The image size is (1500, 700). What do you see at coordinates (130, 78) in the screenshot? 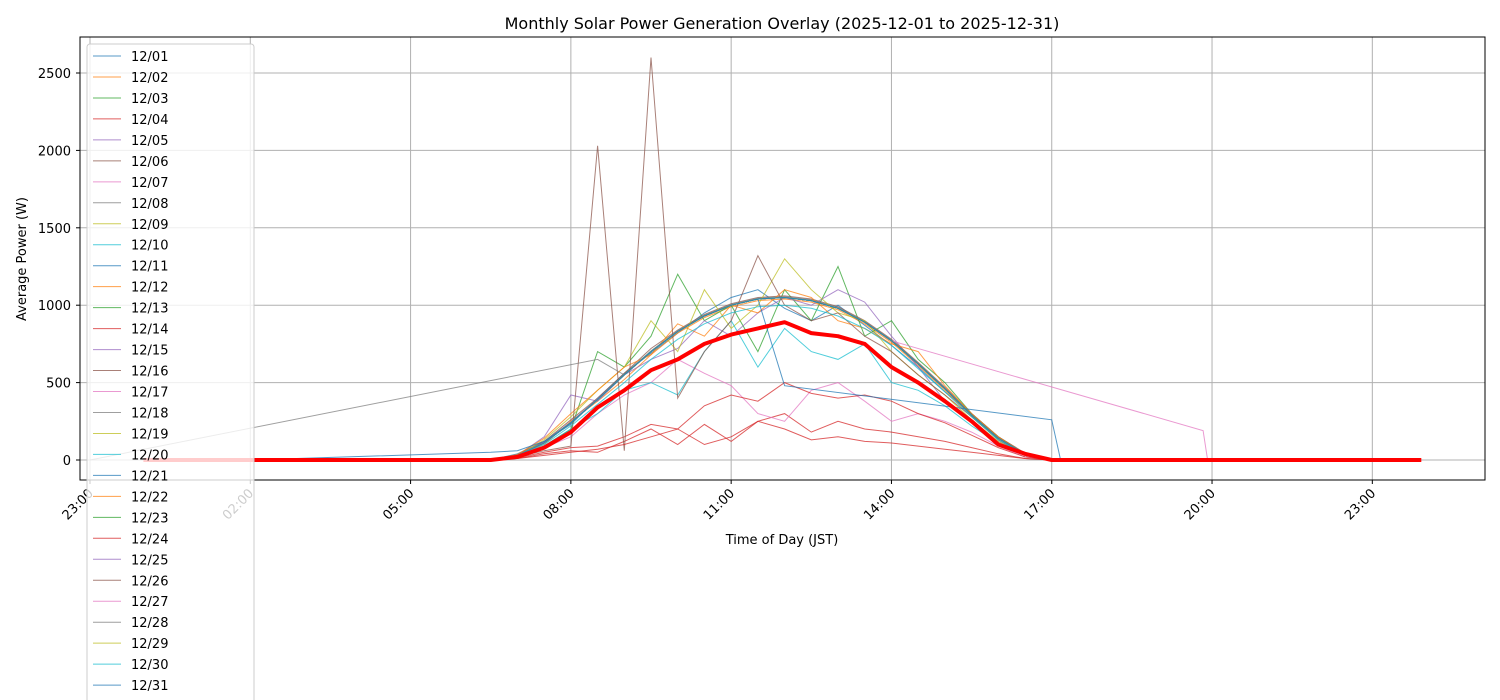
I see `legend-item: 12/02` at bounding box center [130, 78].